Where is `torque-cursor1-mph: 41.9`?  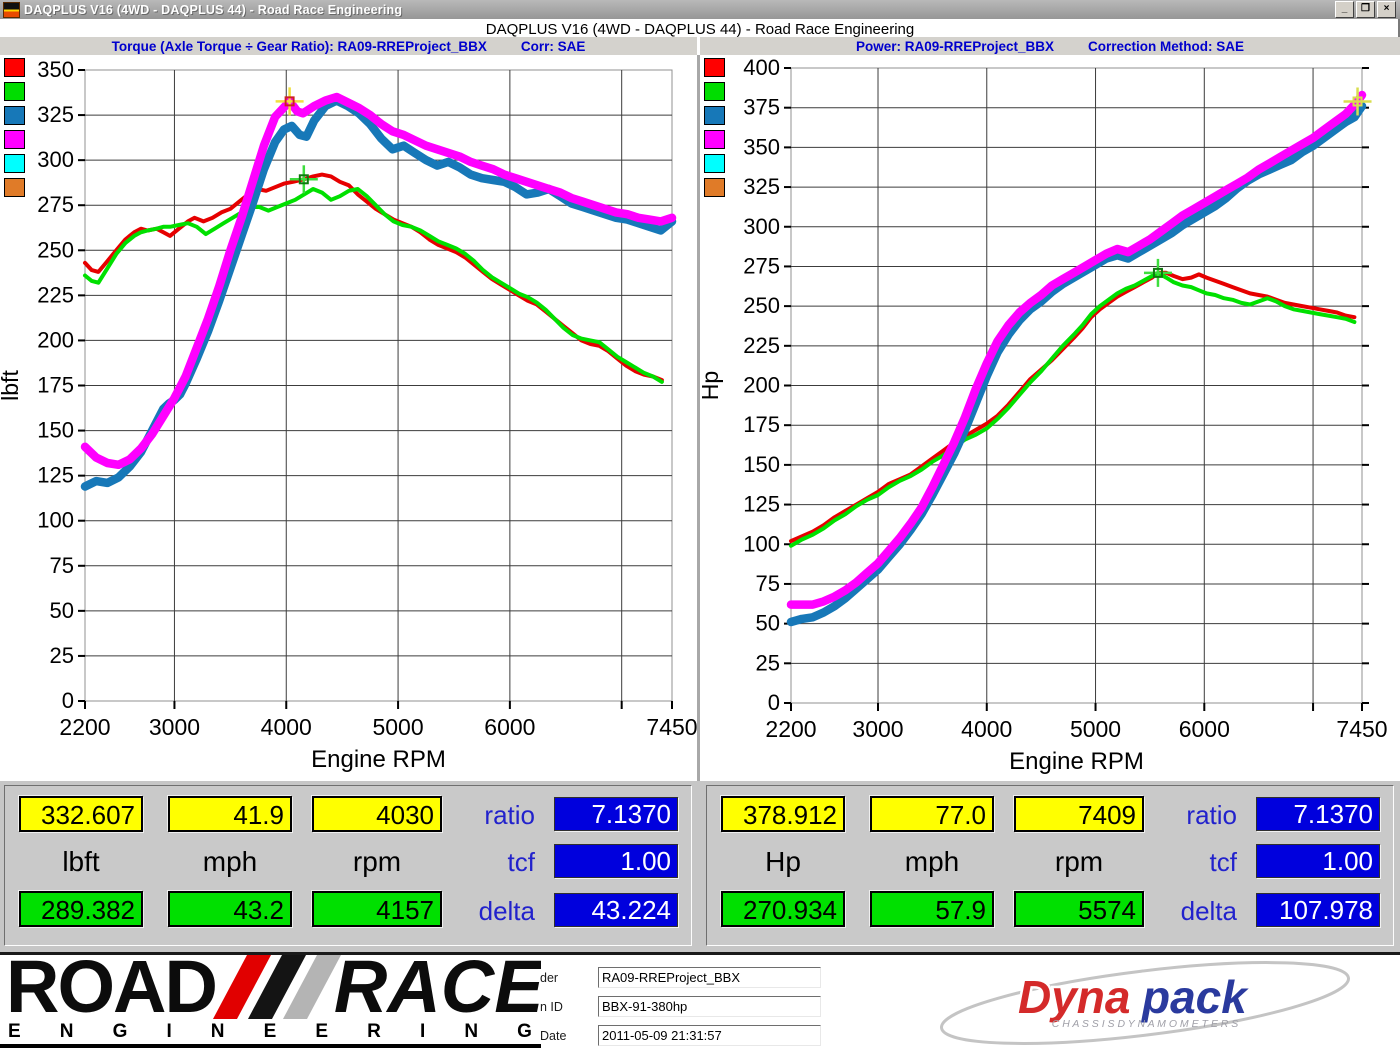
torque-cursor1-mph: 41.9 is located at coordinates (230, 814).